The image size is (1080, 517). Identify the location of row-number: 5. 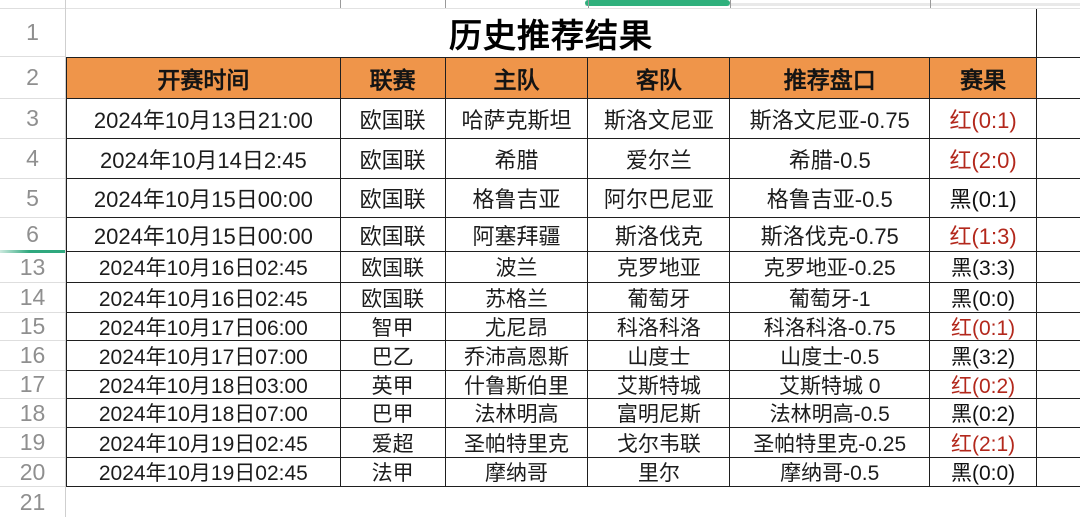
(32, 198).